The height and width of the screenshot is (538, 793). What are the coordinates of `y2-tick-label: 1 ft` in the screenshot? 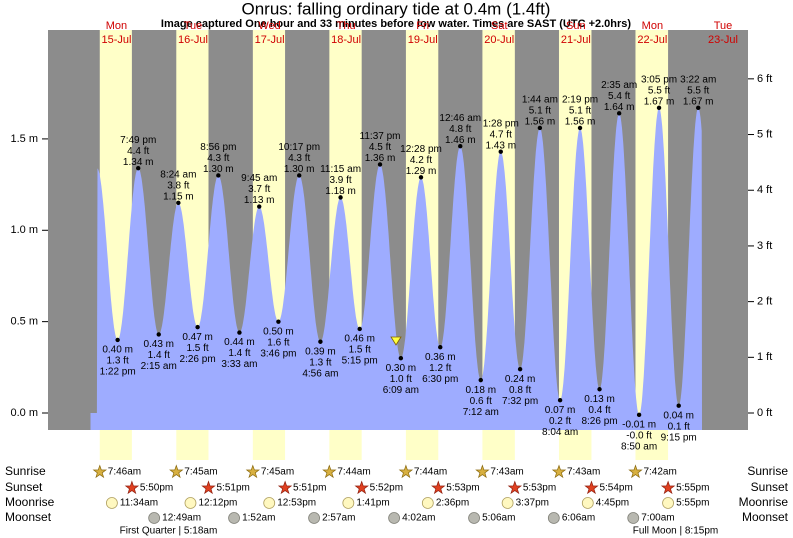 It's located at (764, 357).